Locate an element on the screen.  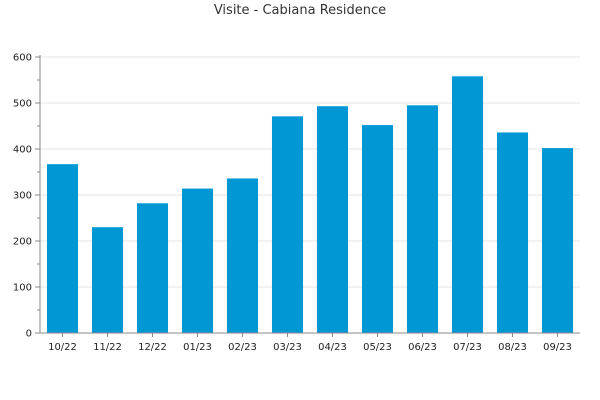
y-tick-label: 500 is located at coordinates (22, 104).